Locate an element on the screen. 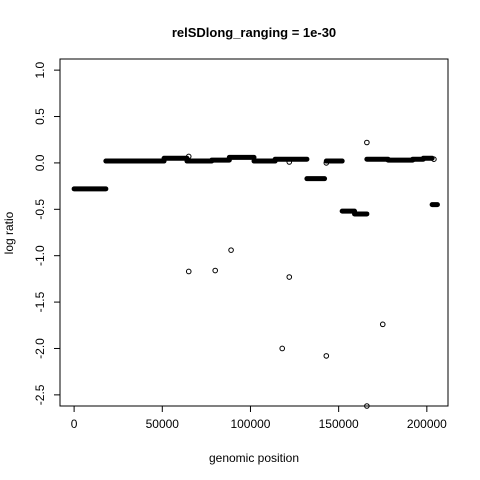 This screenshot has width=480, height=480. y-tick-label: 0.0 is located at coordinates (40, 162).